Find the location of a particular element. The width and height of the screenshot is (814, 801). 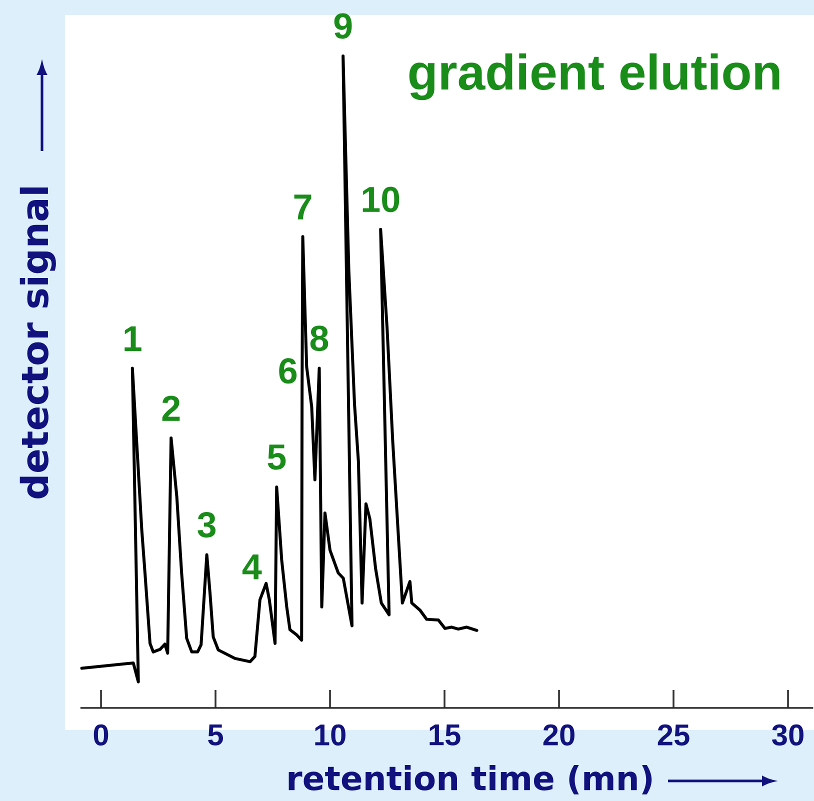

x-axis-title: retention time (mn) is located at coordinates (470, 779).